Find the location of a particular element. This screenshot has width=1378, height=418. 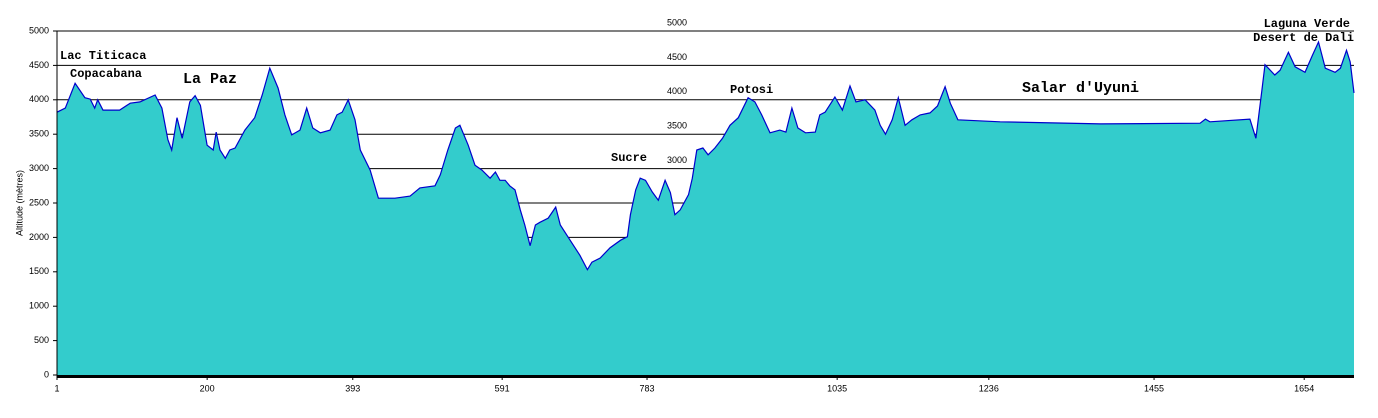

y-tick-label: 0 is located at coordinates (46, 374).